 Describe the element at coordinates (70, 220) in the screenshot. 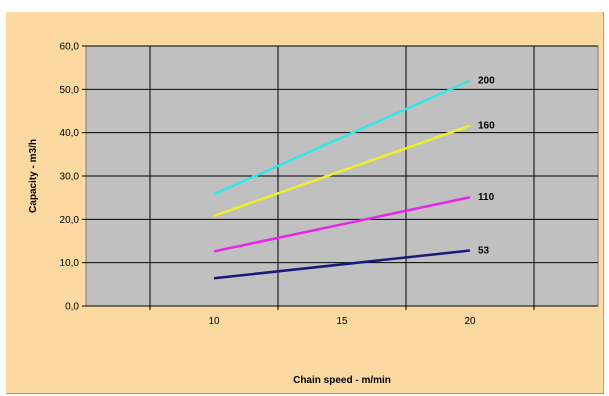

I see `y-tick-label: 20,0` at that location.